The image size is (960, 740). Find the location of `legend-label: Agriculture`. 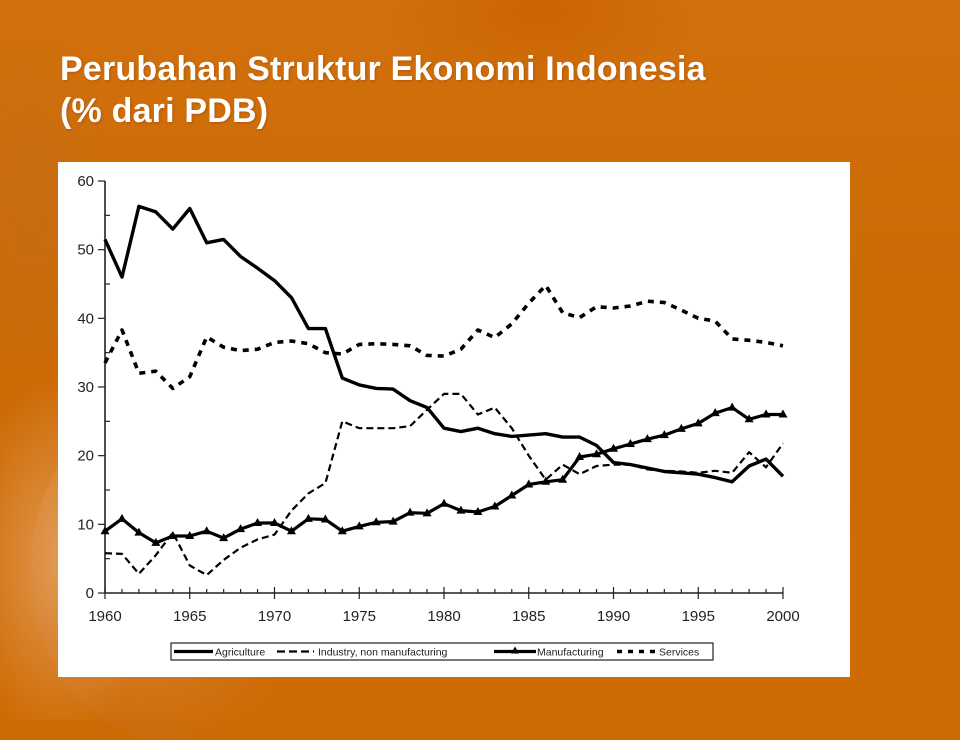

legend-label: Agriculture is located at coordinates (240, 653).